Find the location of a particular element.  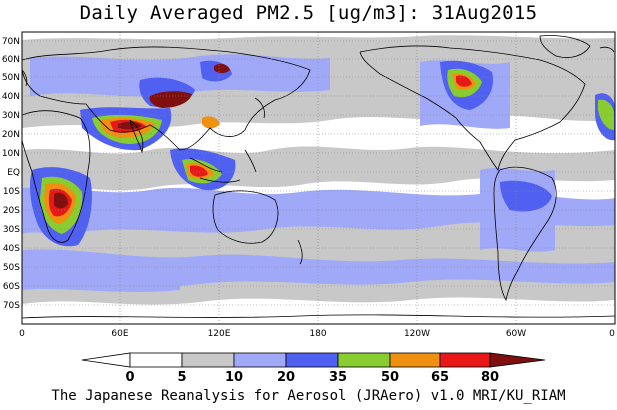

lat-label: 30S is located at coordinates (11, 230).